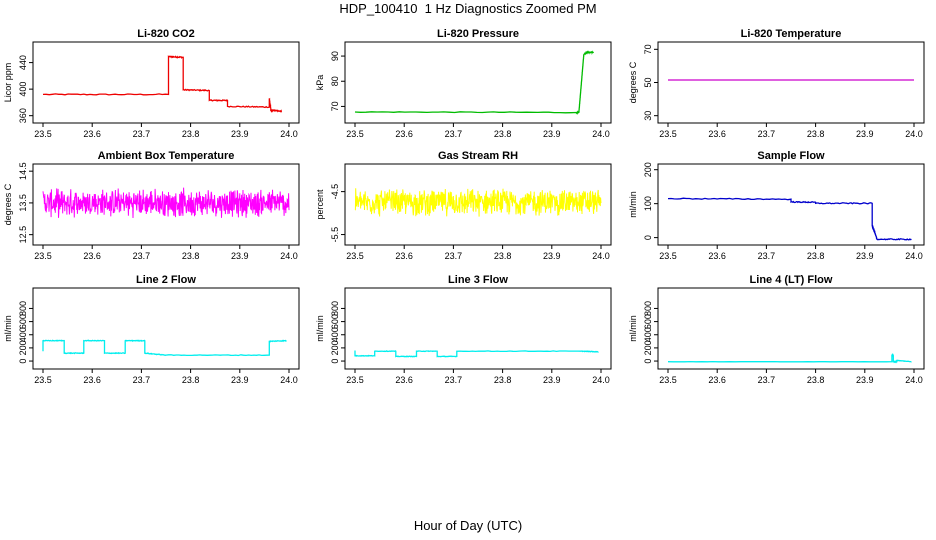  What do you see at coordinates (648, 321) in the screenshot?
I see `y-tick-label: 600` at bounding box center [648, 321].